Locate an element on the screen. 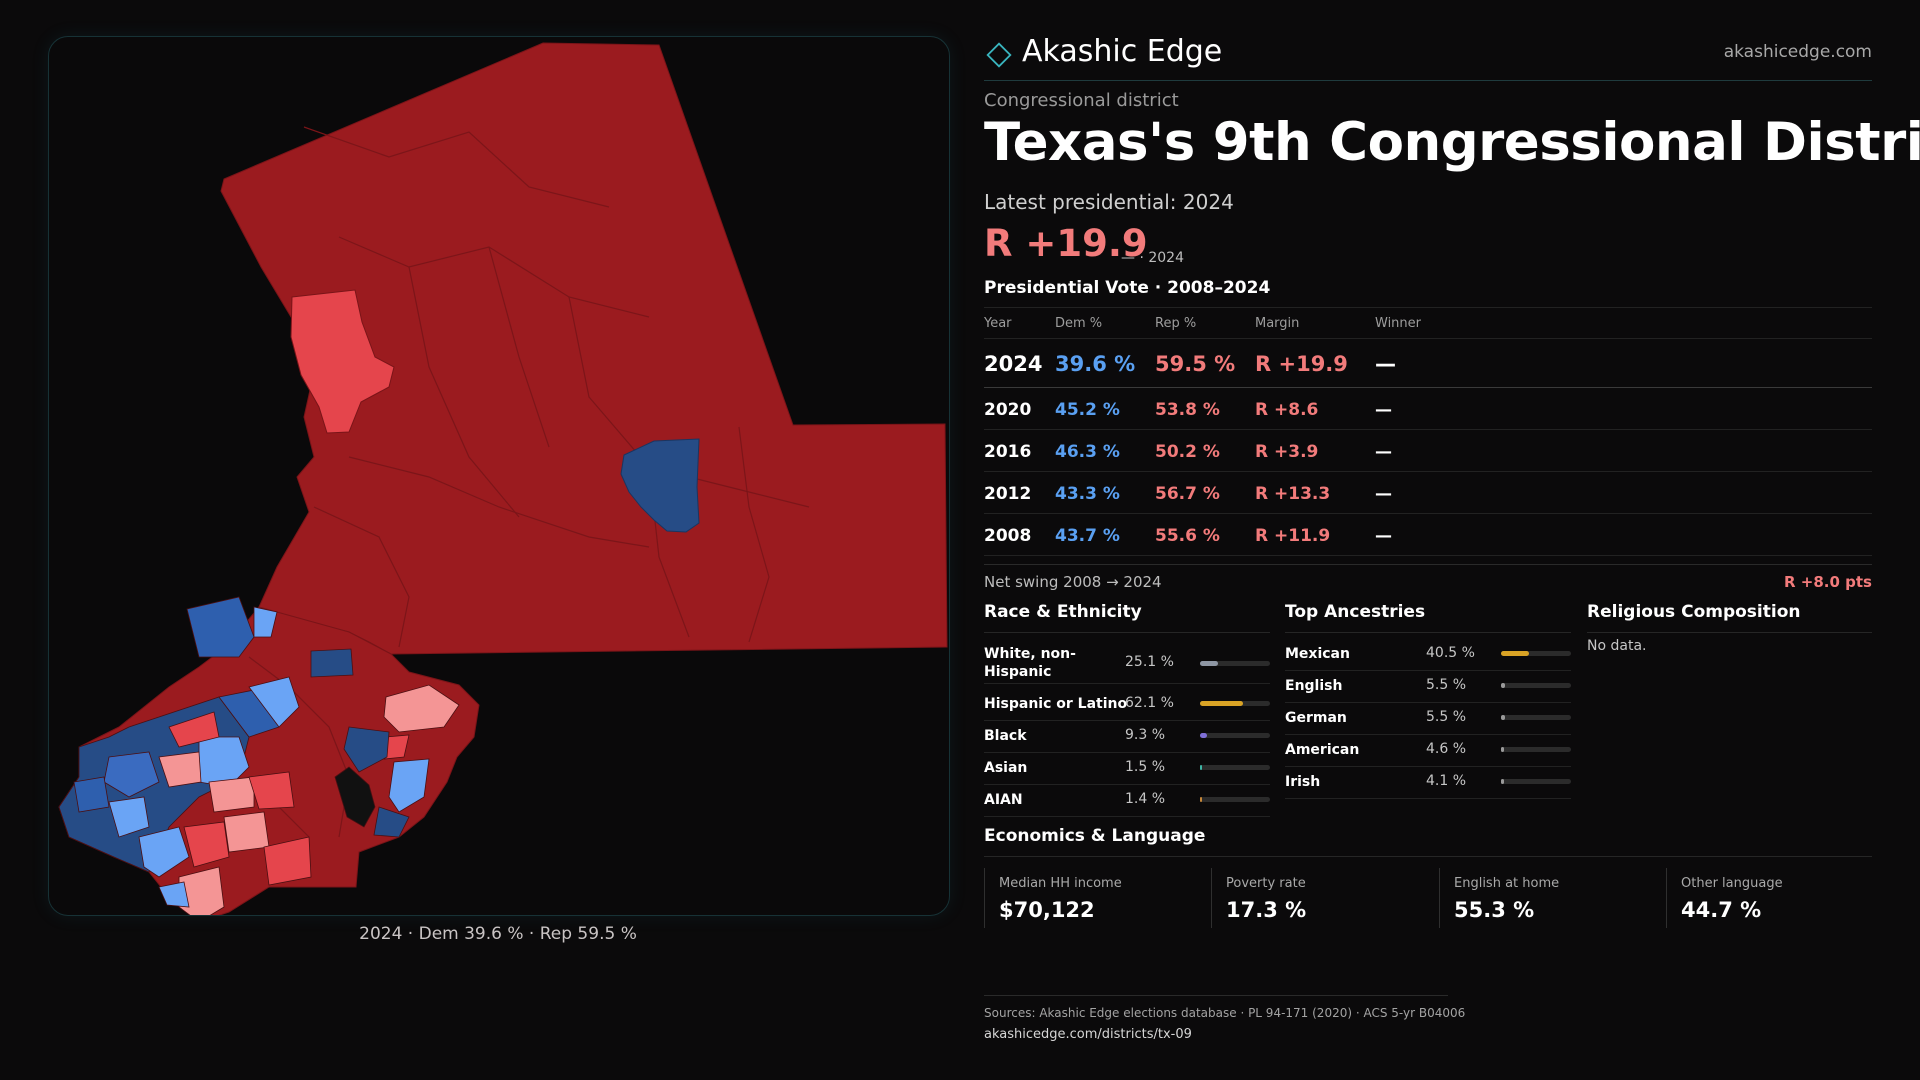 Image resolution: width=1920 pixels, height=1080 pixels. bar-value: 1.5 % is located at coordinates (1145, 767).